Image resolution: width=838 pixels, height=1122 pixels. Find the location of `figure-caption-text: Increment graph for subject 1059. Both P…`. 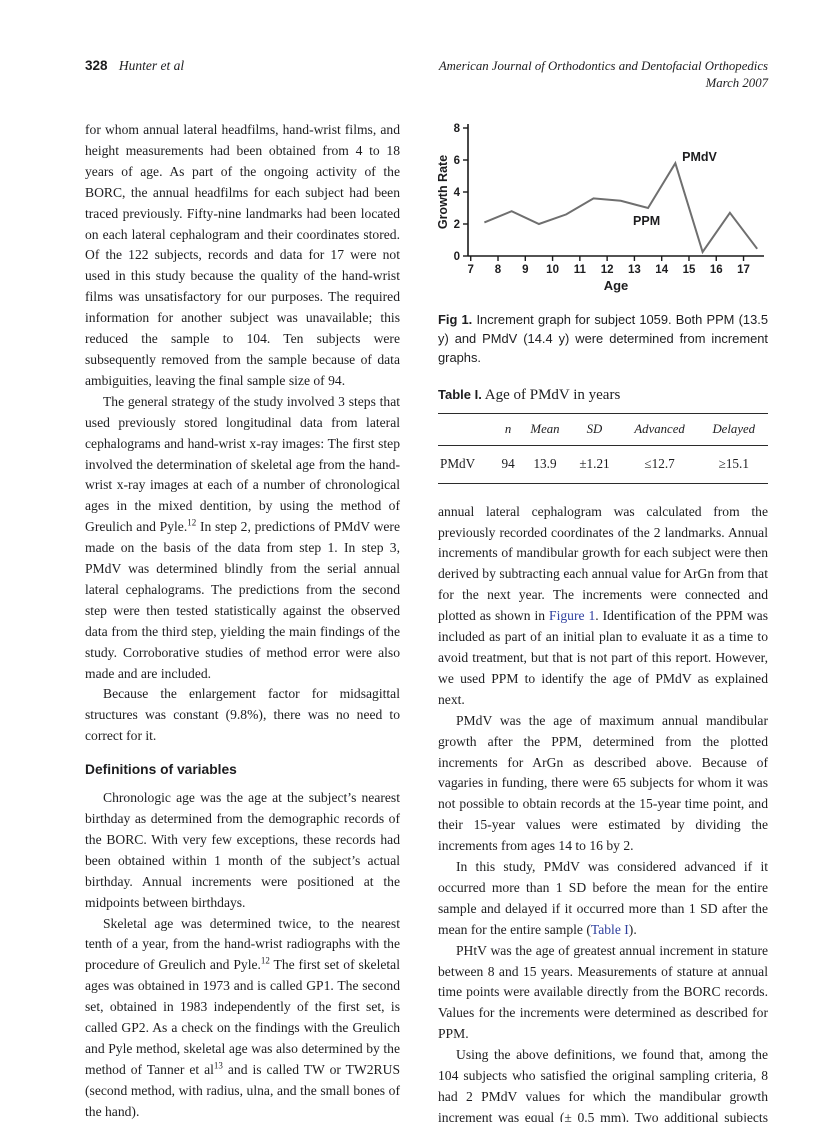

figure-caption-text: Increment graph for subject 1059. Both P… is located at coordinates (603, 338).